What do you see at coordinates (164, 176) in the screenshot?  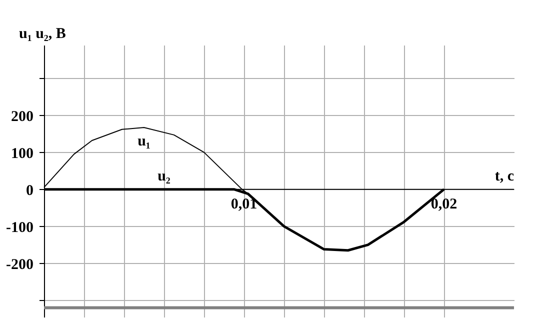 I see `series-label: u₂` at bounding box center [164, 176].